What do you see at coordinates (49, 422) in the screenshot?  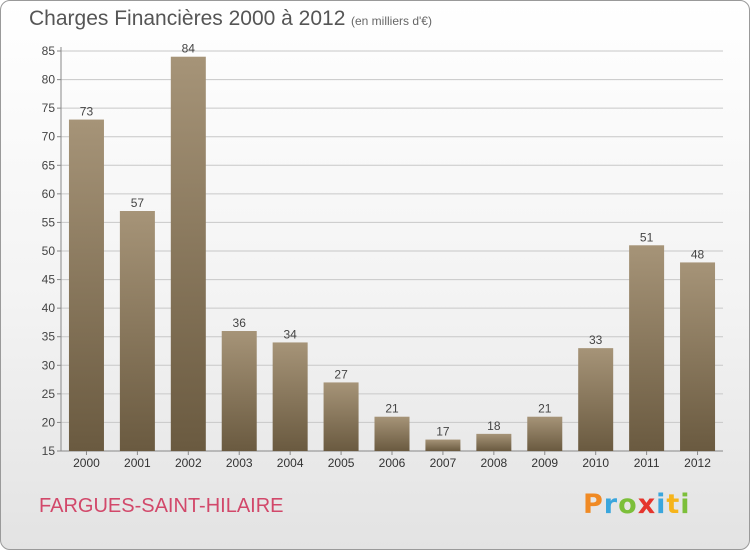 I see `y-tick-label: 20` at bounding box center [49, 422].